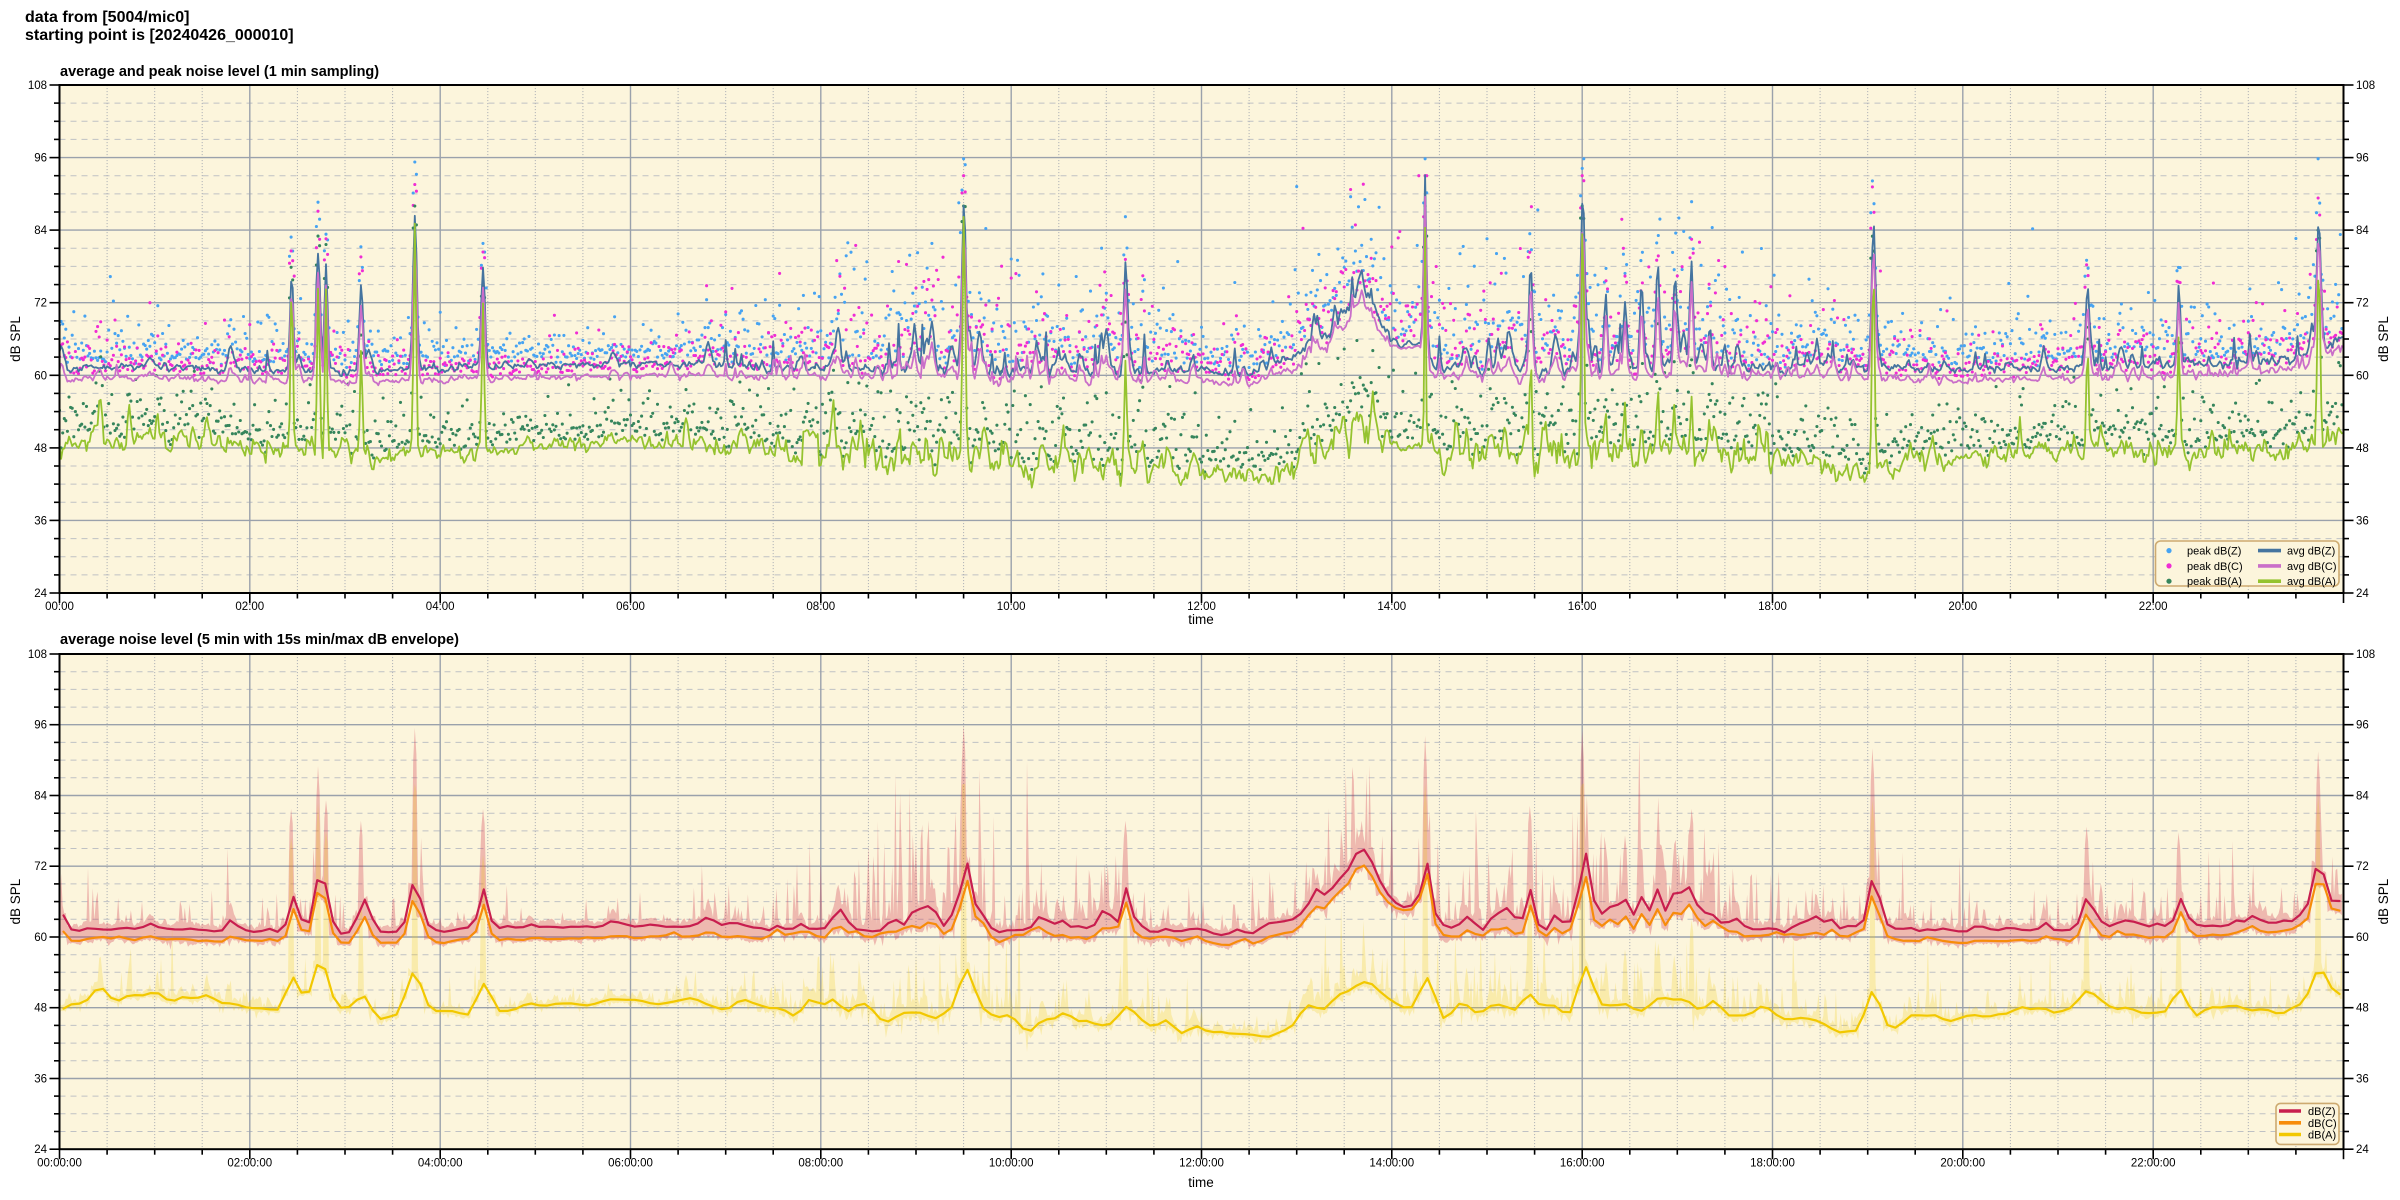 Image resolution: width=2400 pixels, height=1200 pixels. What do you see at coordinates (2311, 552) in the screenshot?
I see `svg-text: avg dB(Z)` at bounding box center [2311, 552].